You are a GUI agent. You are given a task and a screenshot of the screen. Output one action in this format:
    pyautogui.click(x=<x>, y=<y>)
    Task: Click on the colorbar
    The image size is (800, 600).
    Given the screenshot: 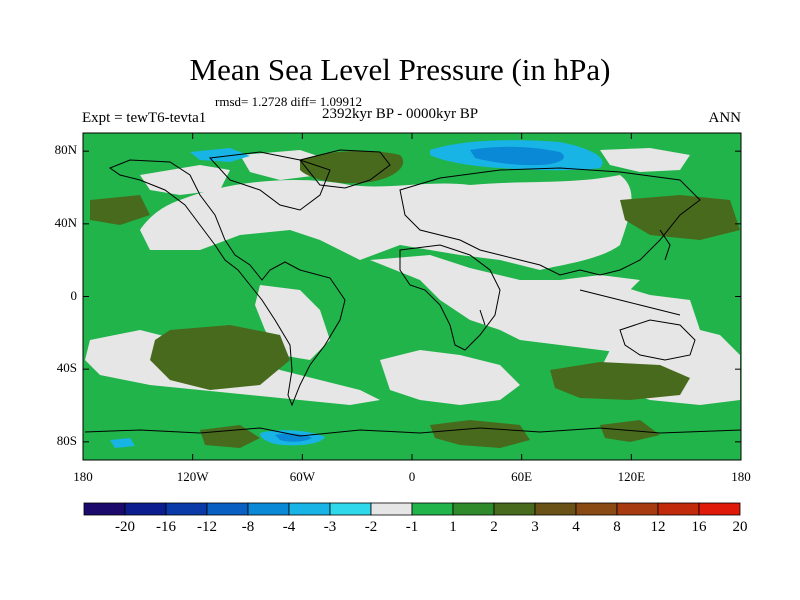 What is the action you would take?
    pyautogui.click(x=412, y=509)
    